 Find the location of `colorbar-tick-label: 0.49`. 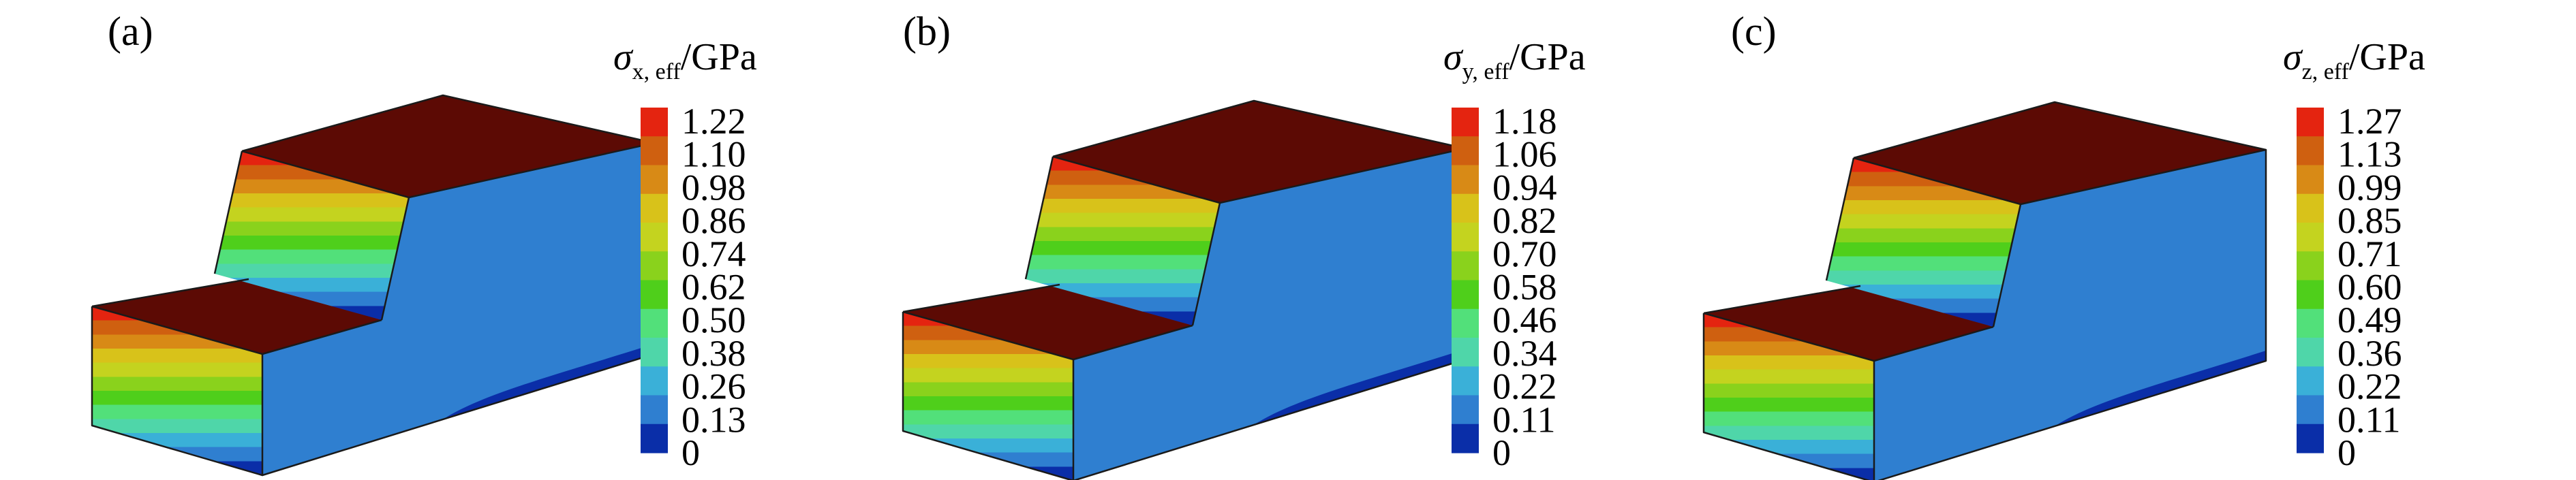

colorbar-tick-label: 0.49 is located at coordinates (2369, 320).